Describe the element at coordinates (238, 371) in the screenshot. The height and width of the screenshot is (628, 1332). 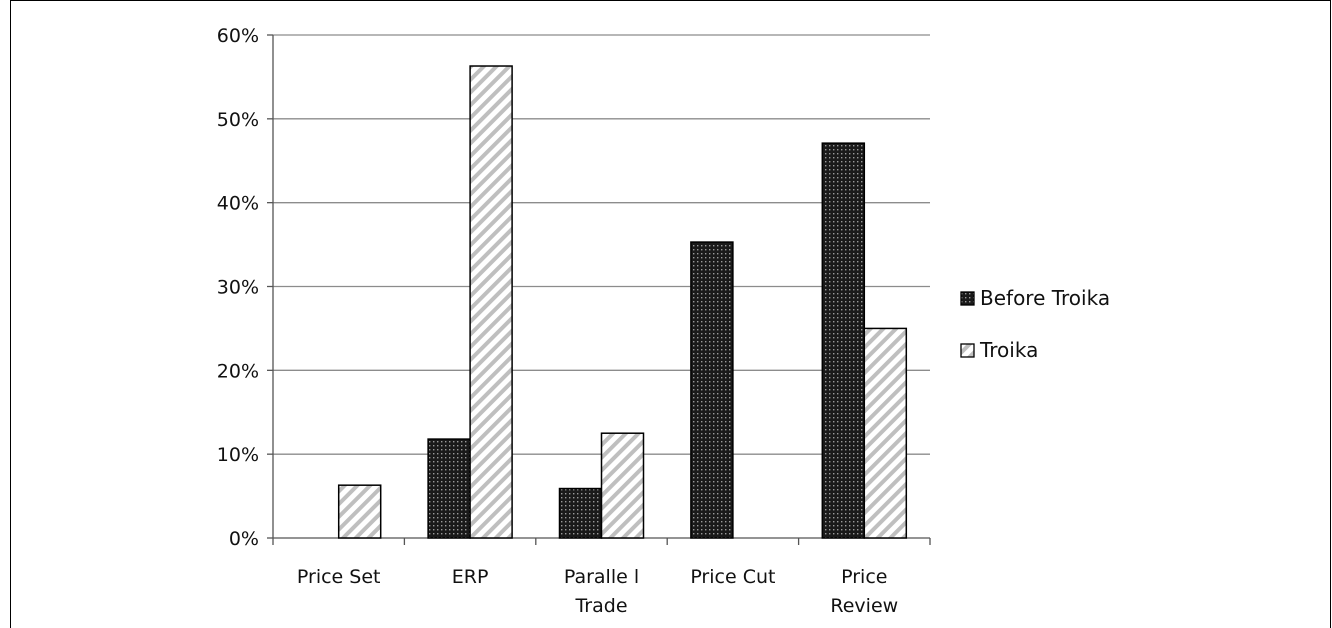
I see `y-tick-label: 20%` at that location.